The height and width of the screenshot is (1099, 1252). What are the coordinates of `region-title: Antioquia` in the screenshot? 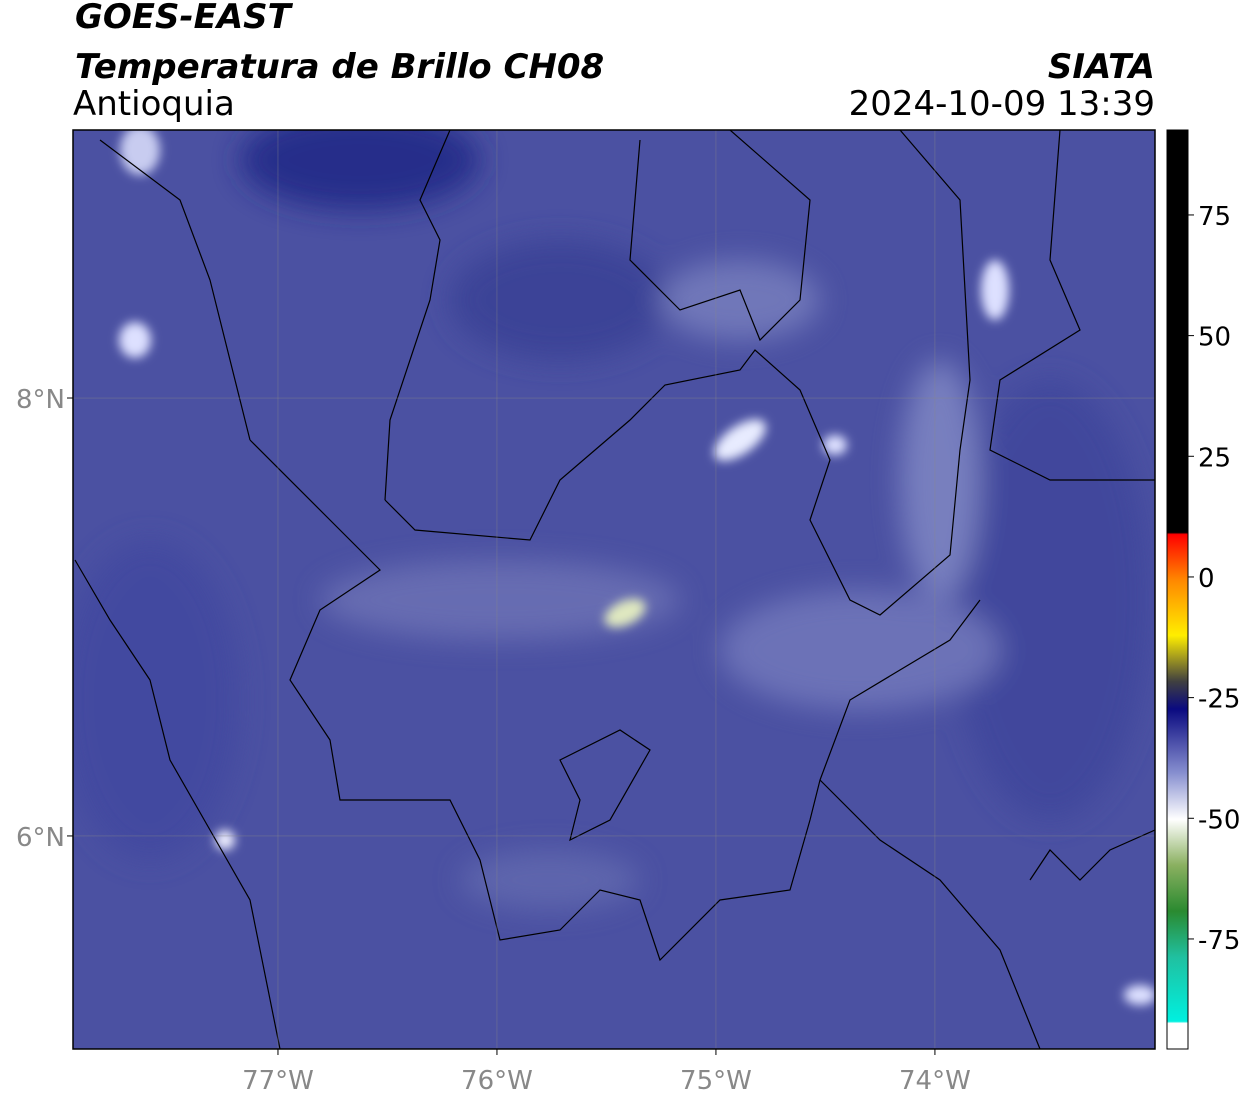 It's located at (154, 104).